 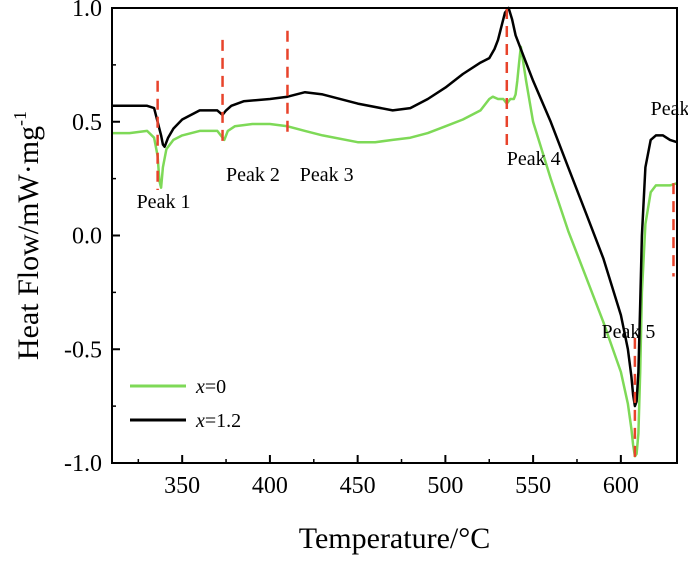 I want to click on x-axis-title: Temperature/°C, so click(x=394, y=538).